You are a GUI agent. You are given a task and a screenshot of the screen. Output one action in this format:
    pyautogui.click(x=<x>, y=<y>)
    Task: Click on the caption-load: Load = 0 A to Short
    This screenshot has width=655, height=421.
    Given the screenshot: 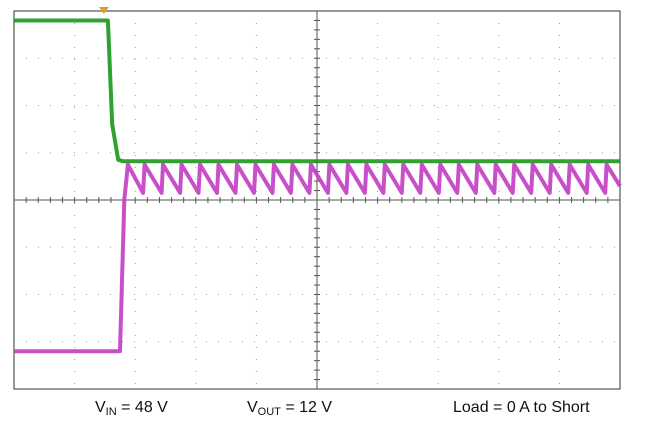 What is the action you would take?
    pyautogui.click(x=521, y=407)
    